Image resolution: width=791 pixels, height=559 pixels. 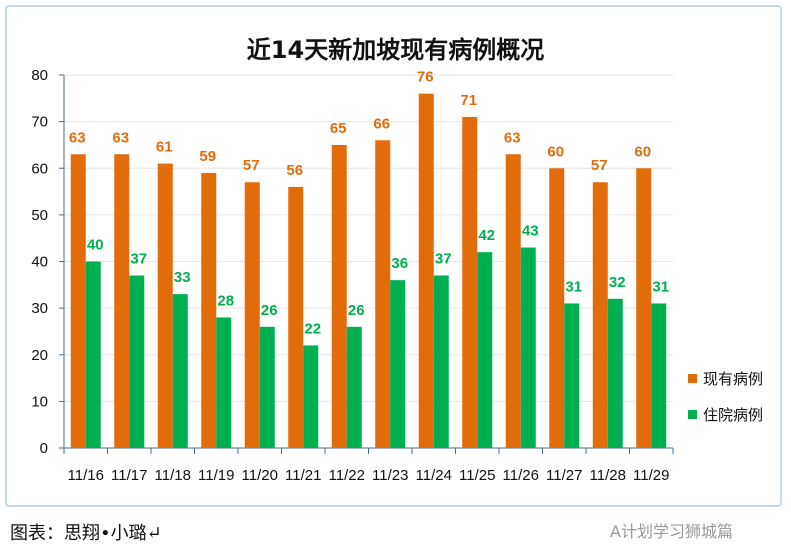 What do you see at coordinates (173, 475) in the screenshot?
I see `x-tick-label: 11/18` at bounding box center [173, 475].